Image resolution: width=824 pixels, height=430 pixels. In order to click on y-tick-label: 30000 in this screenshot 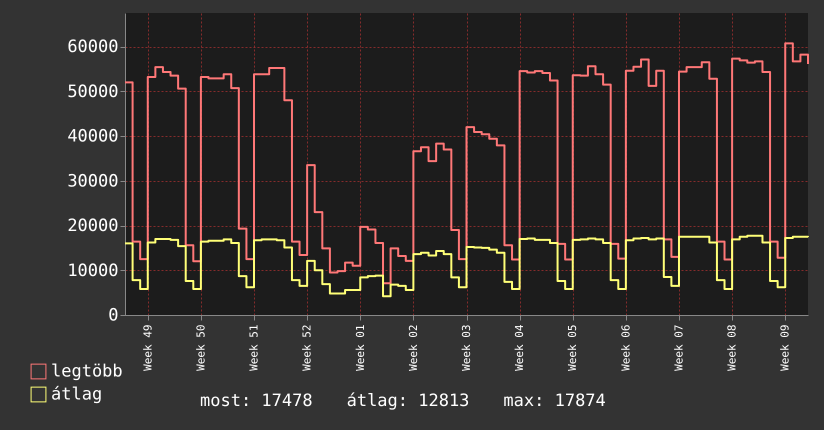, I will do `click(92, 181)`.